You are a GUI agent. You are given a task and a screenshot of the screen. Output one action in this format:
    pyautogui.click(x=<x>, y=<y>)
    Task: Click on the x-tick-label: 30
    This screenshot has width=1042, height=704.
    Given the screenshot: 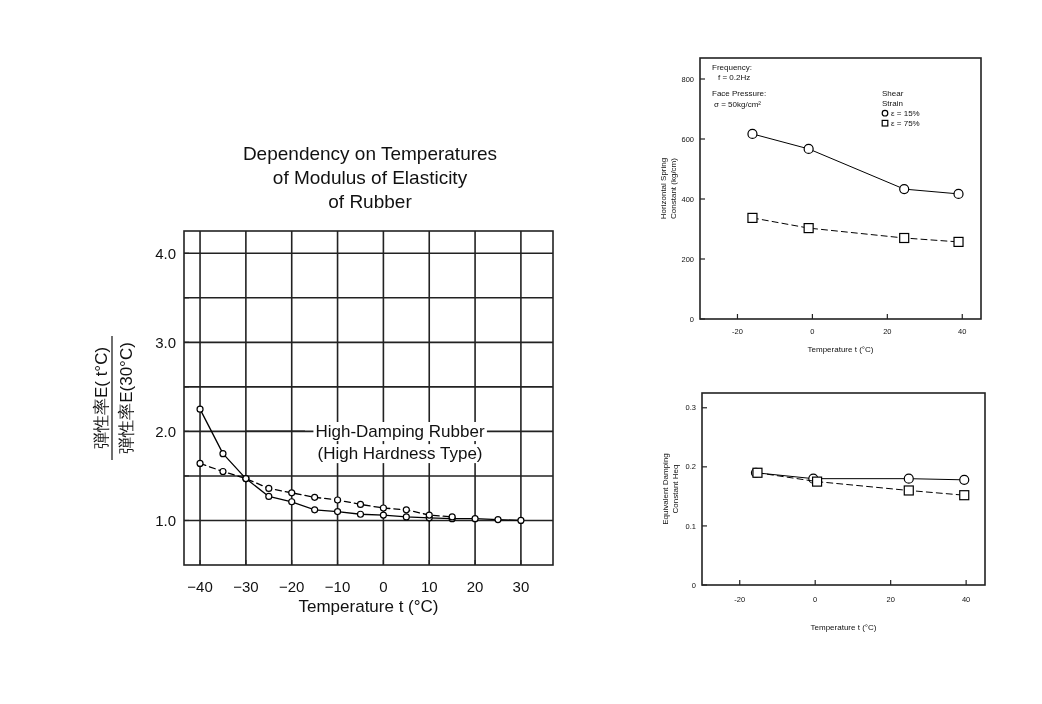 What is the action you would take?
    pyautogui.click(x=521, y=586)
    